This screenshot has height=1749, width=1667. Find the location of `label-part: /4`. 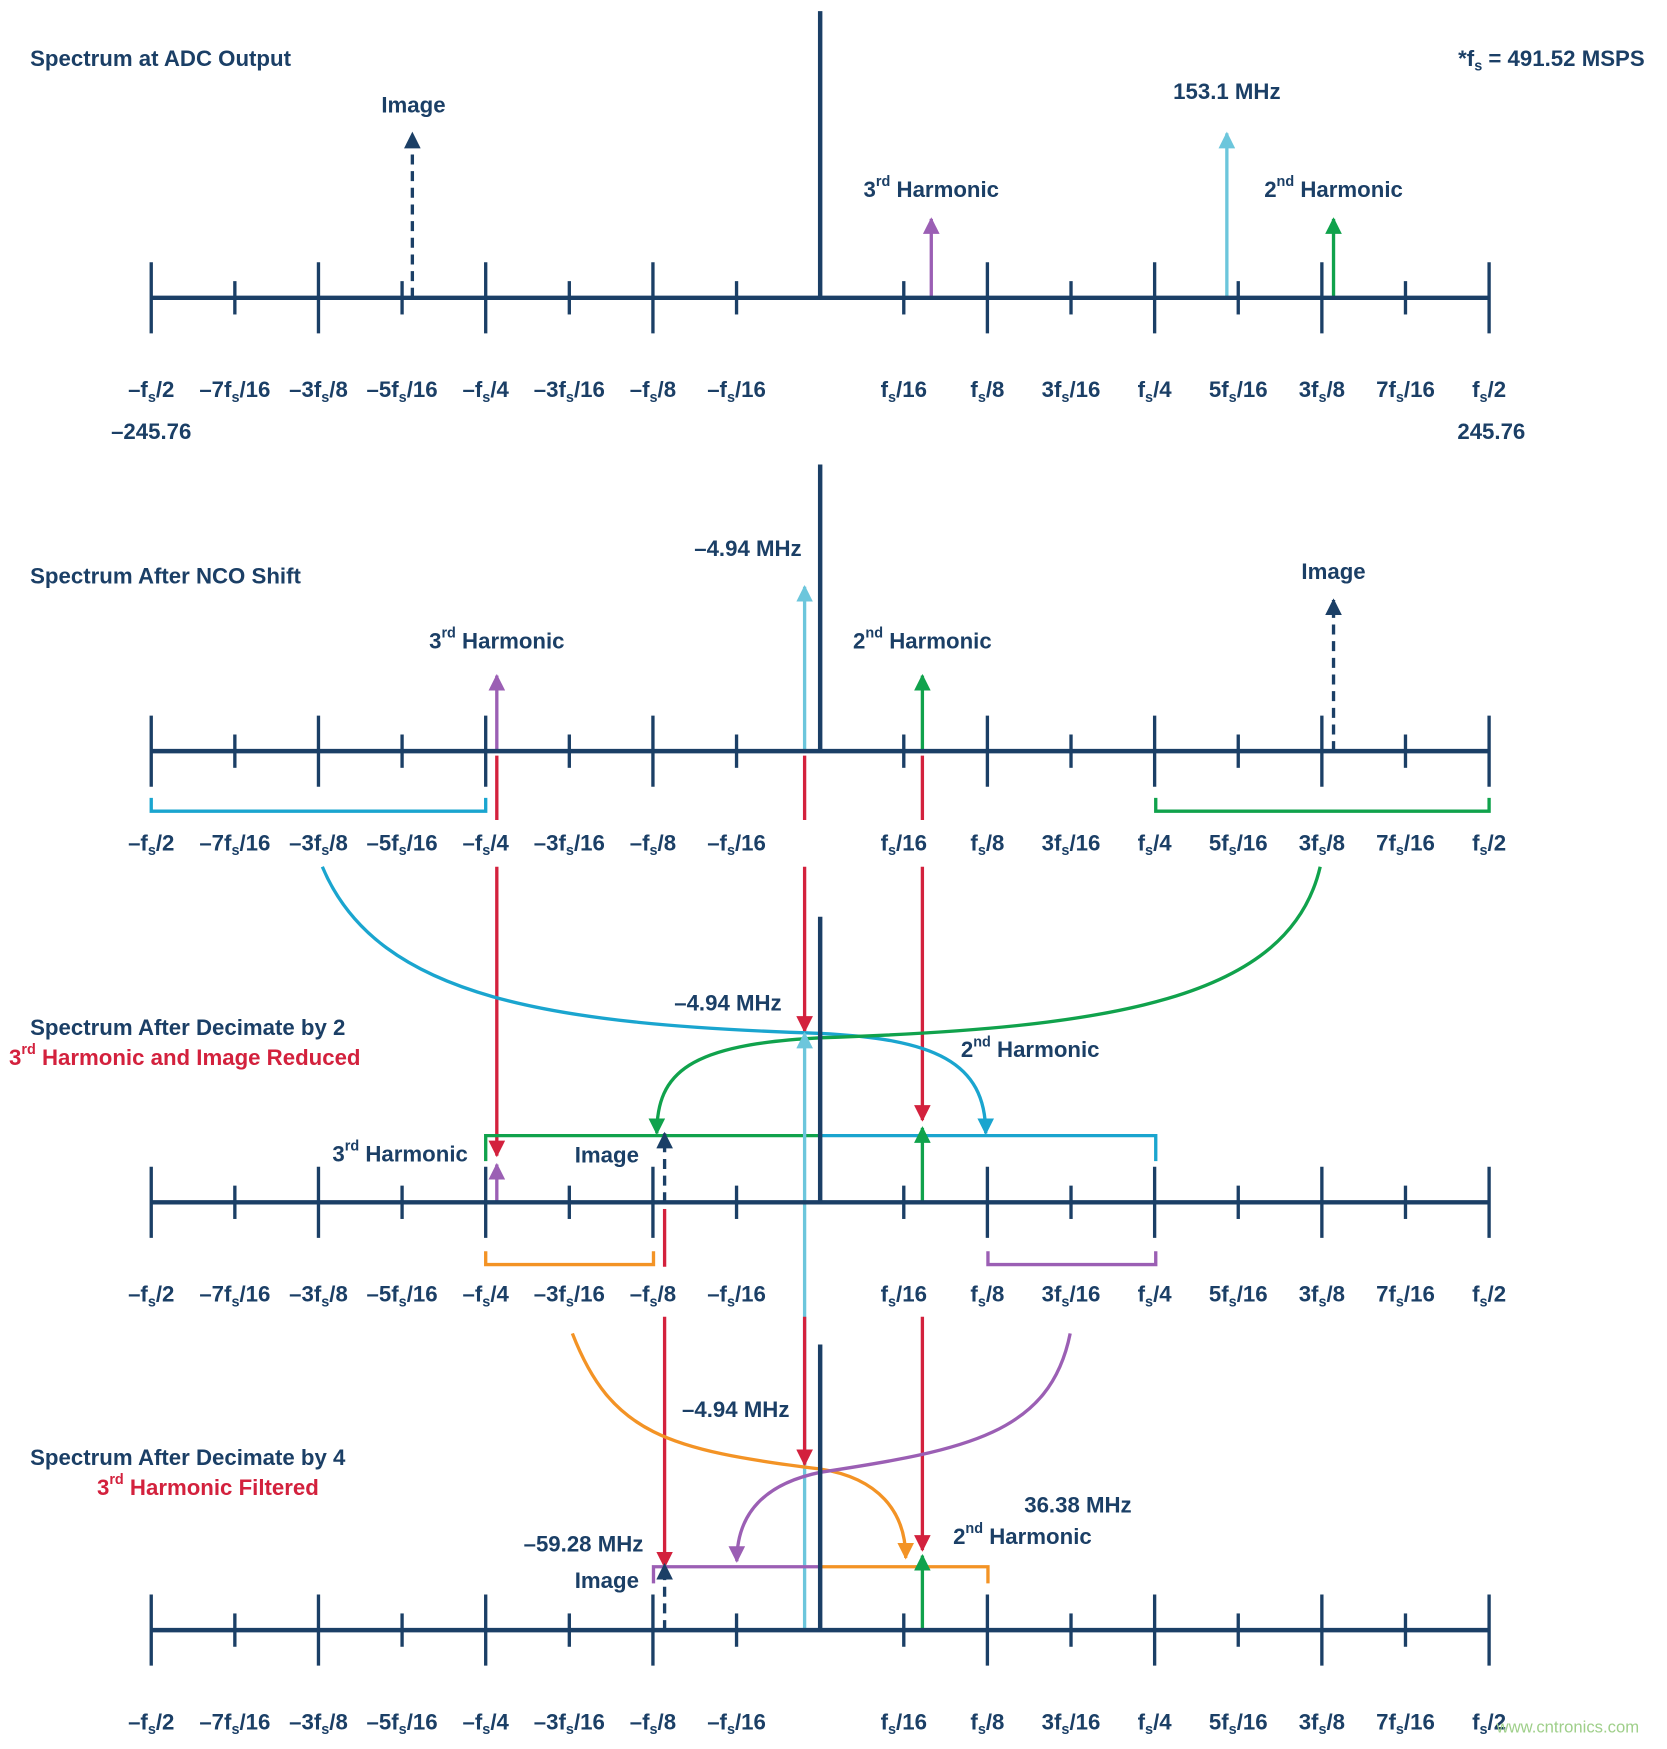

label-part: /4 is located at coordinates (499, 389).